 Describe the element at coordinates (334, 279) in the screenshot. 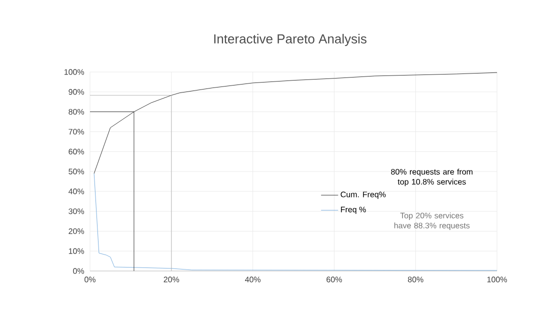

I see `x-tick-label: 60%` at that location.